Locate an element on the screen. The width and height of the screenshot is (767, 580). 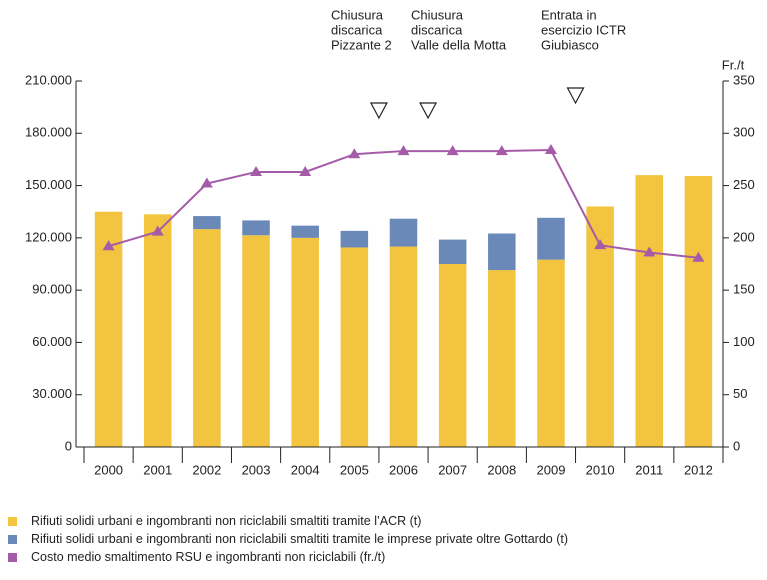
y2-tick-label: 100 is located at coordinates (744, 341).